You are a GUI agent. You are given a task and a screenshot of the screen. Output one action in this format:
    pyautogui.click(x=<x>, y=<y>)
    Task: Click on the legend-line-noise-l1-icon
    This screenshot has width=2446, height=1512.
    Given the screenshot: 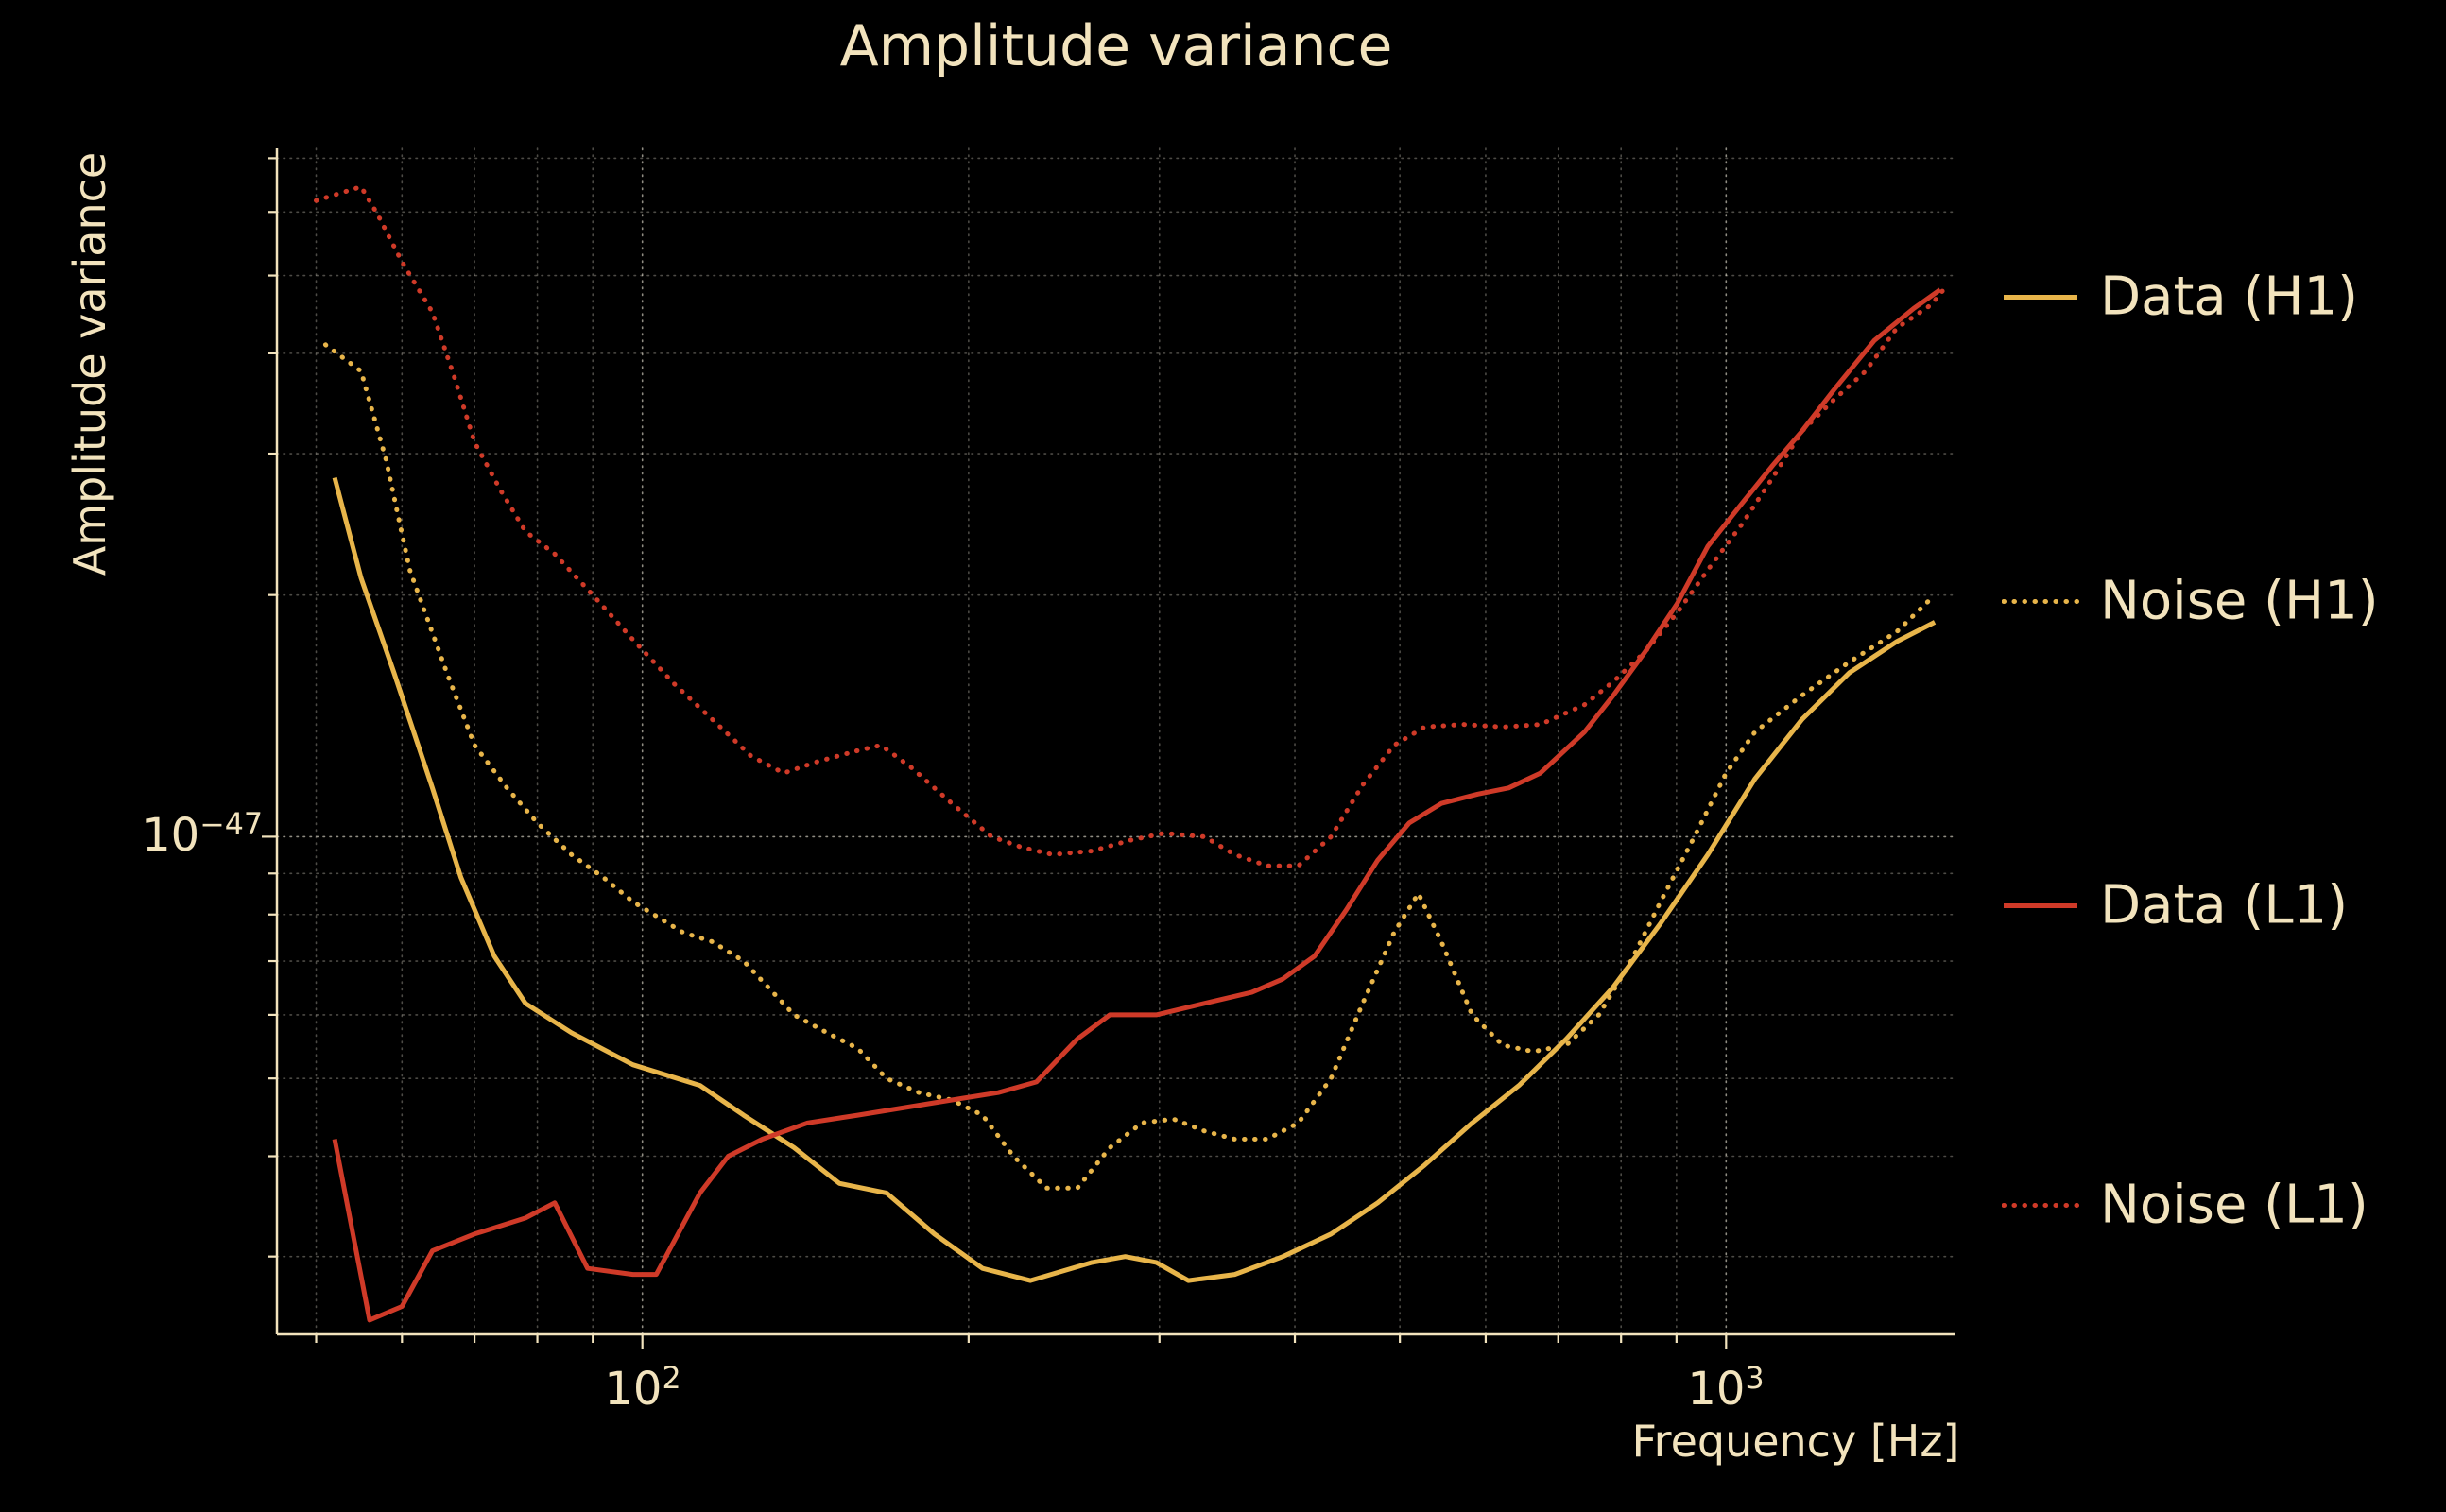 What is the action you would take?
    pyautogui.click(x=2040, y=1205)
    